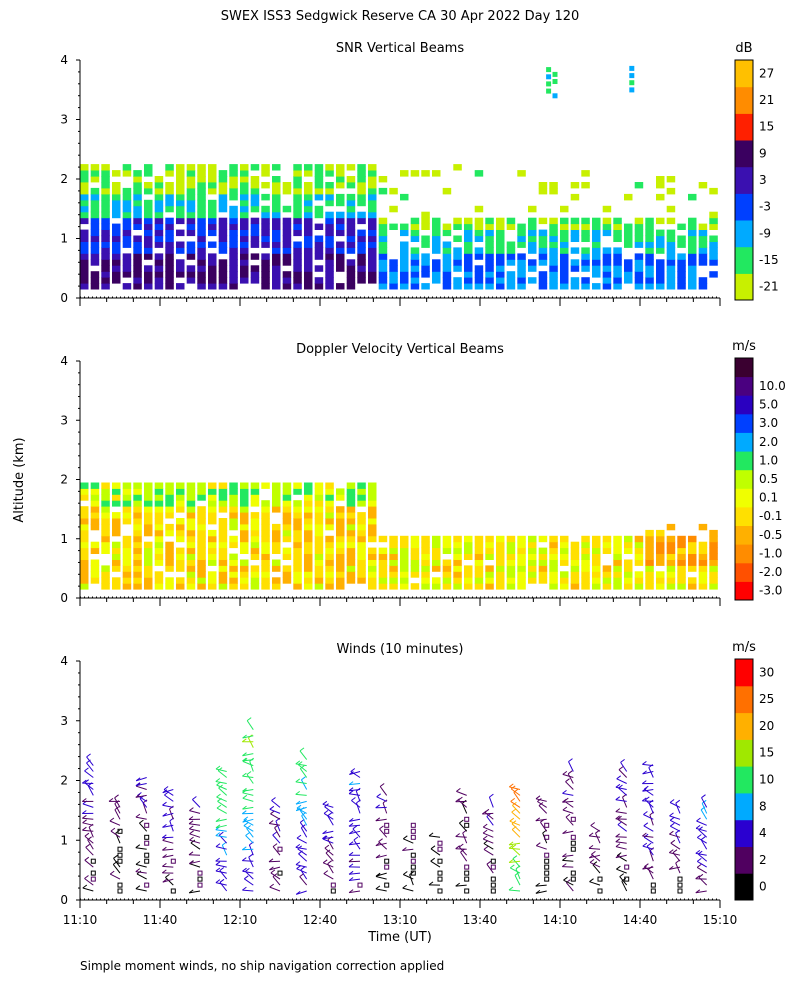 This screenshot has width=800, height=1000. What do you see at coordinates (64, 120) in the screenshot?
I see `y-tick-label: 3` at bounding box center [64, 120].